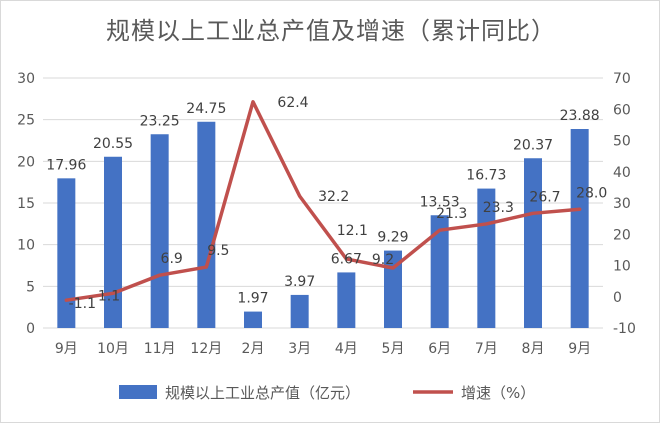  I want to click on bar-data-label: 6.67, so click(346, 259).